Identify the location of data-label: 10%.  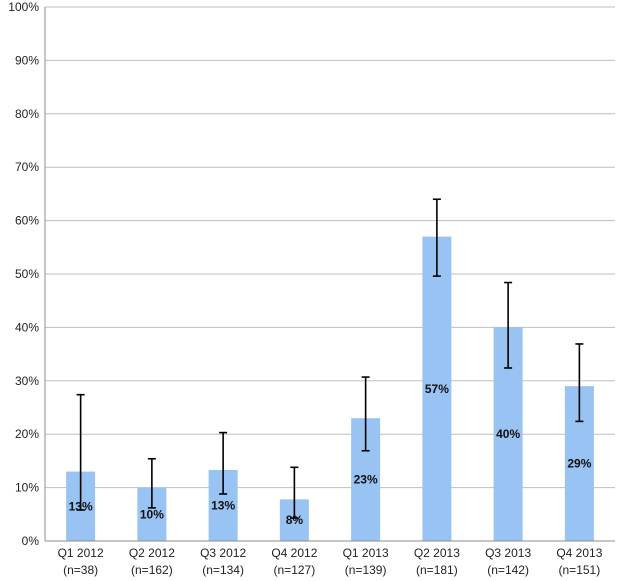
(152, 514).